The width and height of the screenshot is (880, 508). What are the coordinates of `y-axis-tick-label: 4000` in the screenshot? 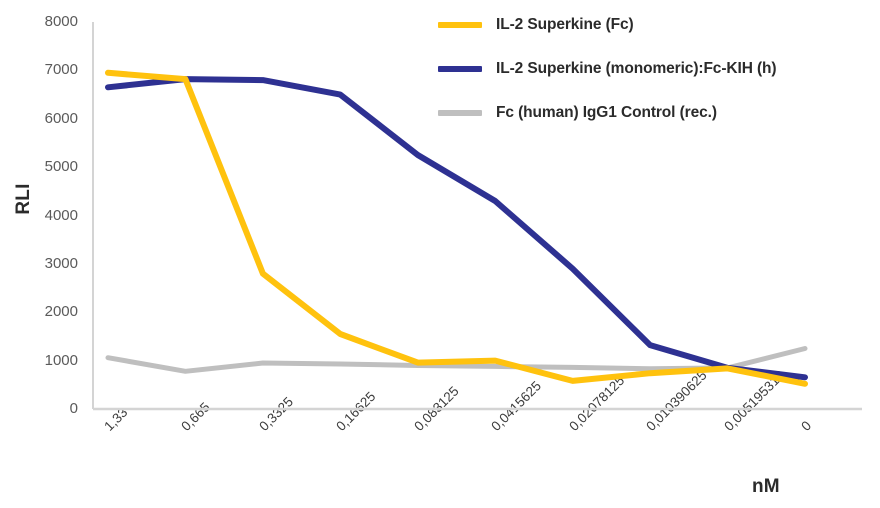 It's located at (61, 215).